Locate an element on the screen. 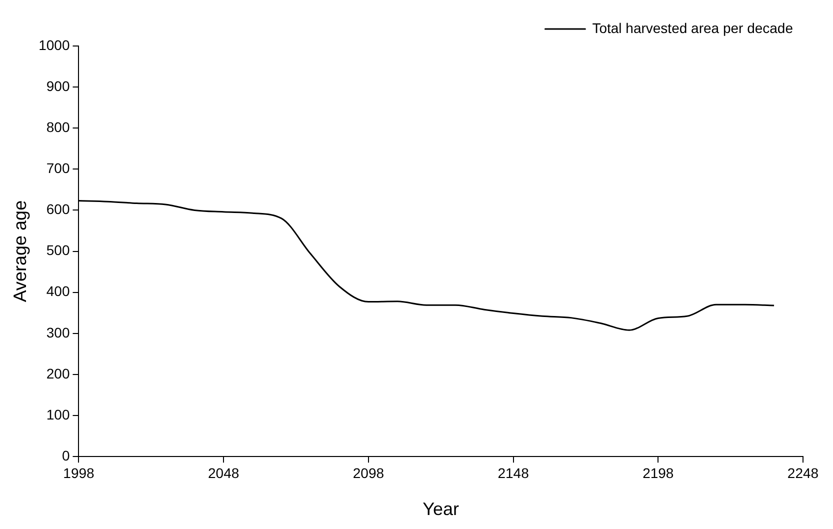 The width and height of the screenshot is (833, 529). y-axis-title: Average age is located at coordinates (20, 251).